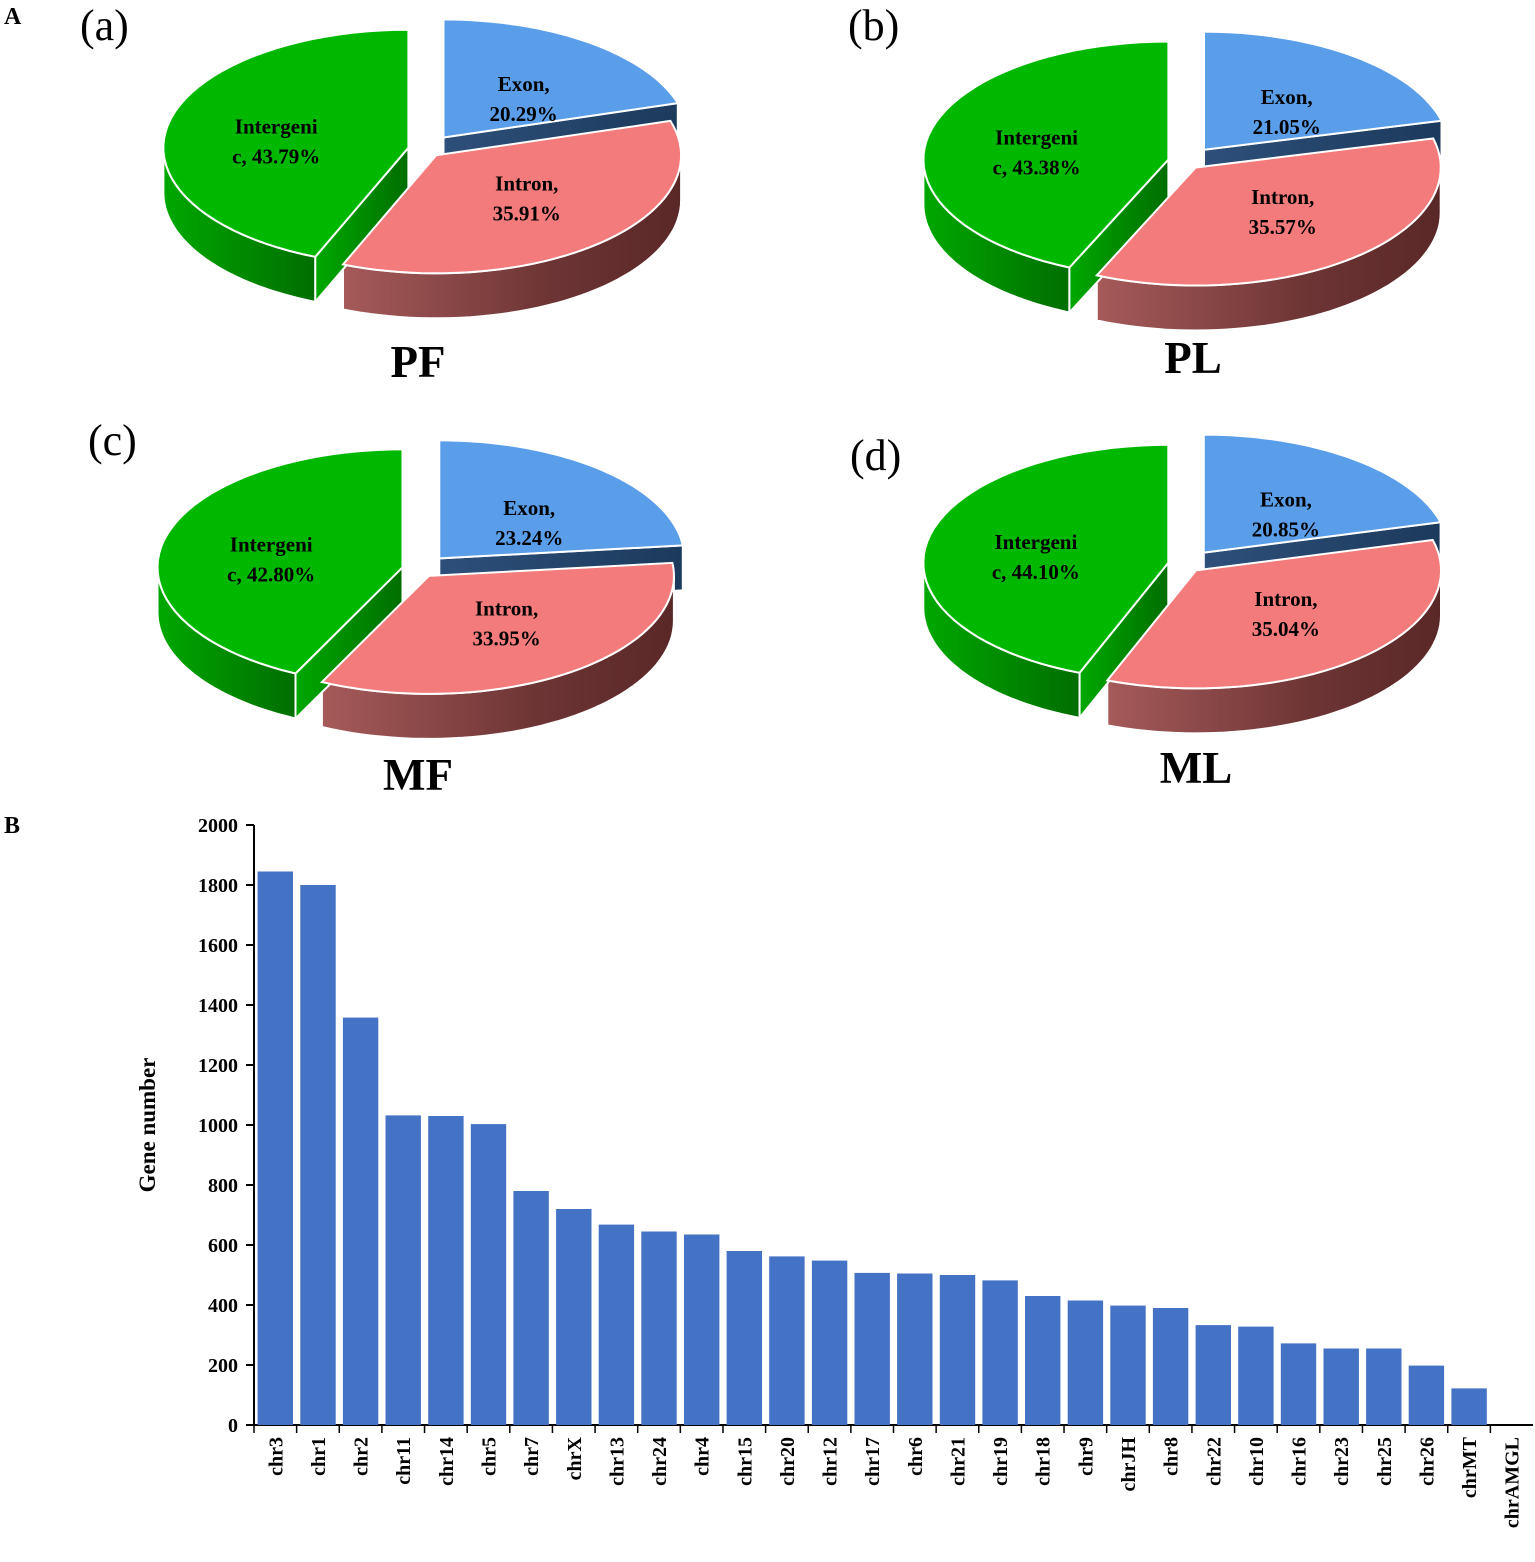 This screenshot has height=1562, width=1535. Describe the element at coordinates (872, 1348) in the screenshot. I see `bar-chr17` at that location.